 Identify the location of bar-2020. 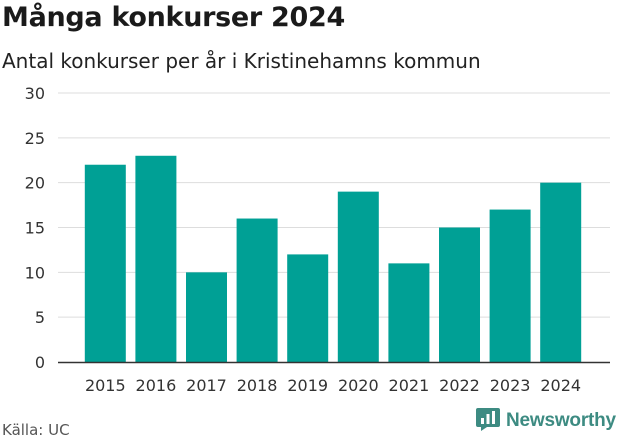
(358, 276).